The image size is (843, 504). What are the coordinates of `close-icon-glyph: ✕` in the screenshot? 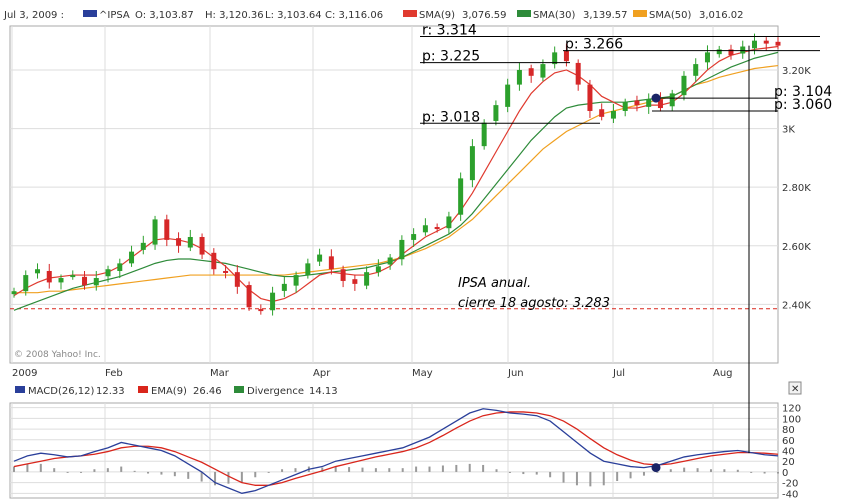 It's located at (795, 389).